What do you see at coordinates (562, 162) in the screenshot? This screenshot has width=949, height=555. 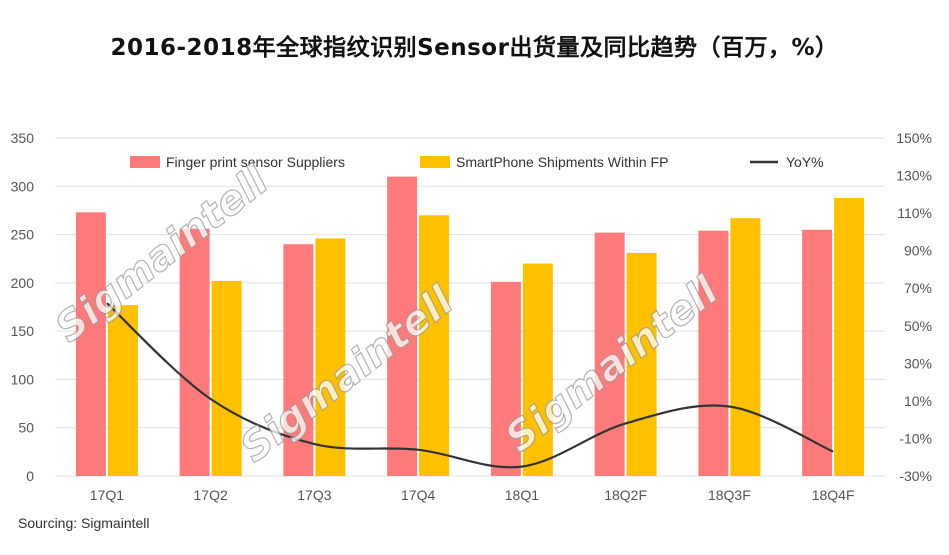 I see `legend-smartphone-label: SmartPhone Shipments Within FP` at bounding box center [562, 162].